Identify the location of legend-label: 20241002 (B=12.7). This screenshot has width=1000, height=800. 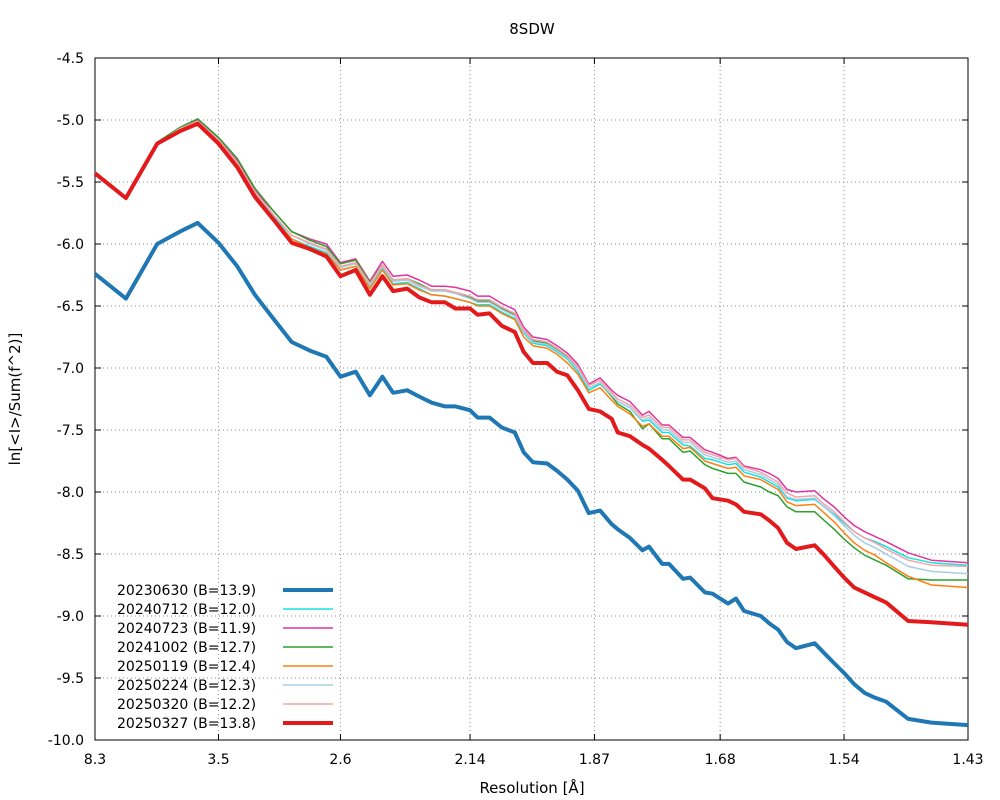
(186, 648).